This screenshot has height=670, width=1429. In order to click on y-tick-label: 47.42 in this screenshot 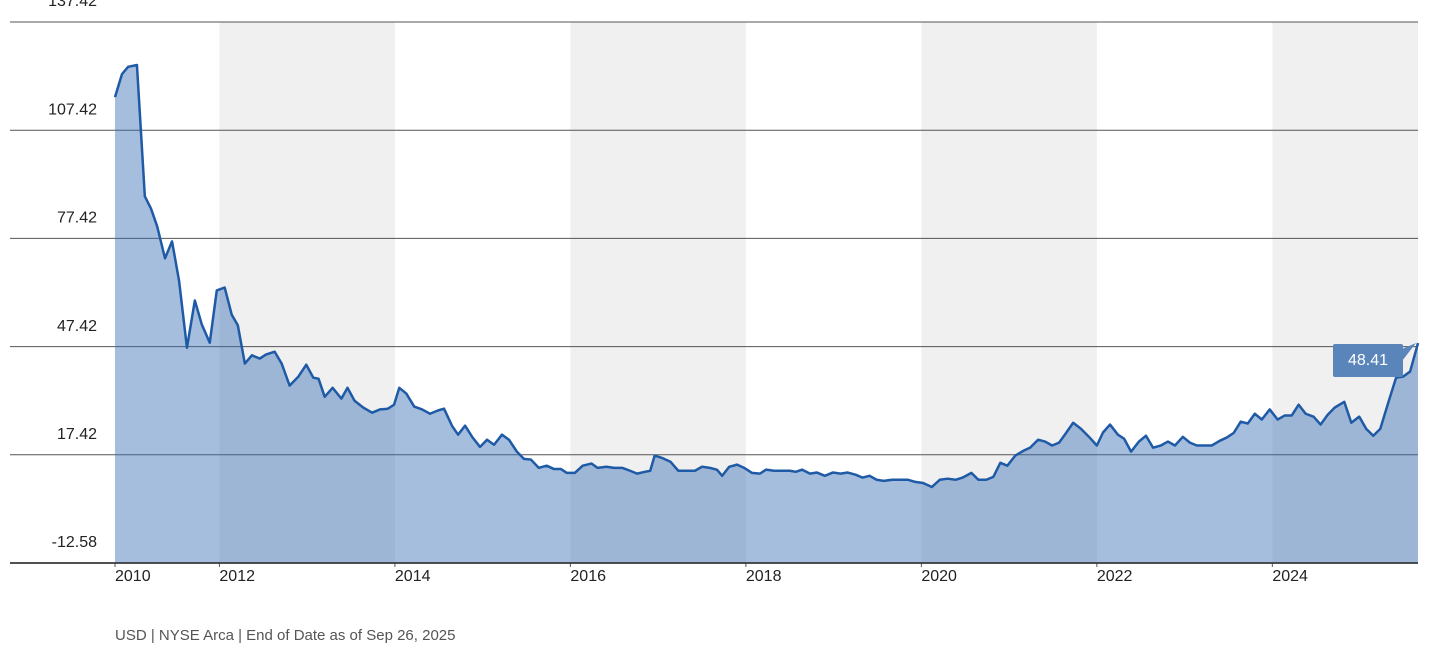, I will do `click(77, 326)`.